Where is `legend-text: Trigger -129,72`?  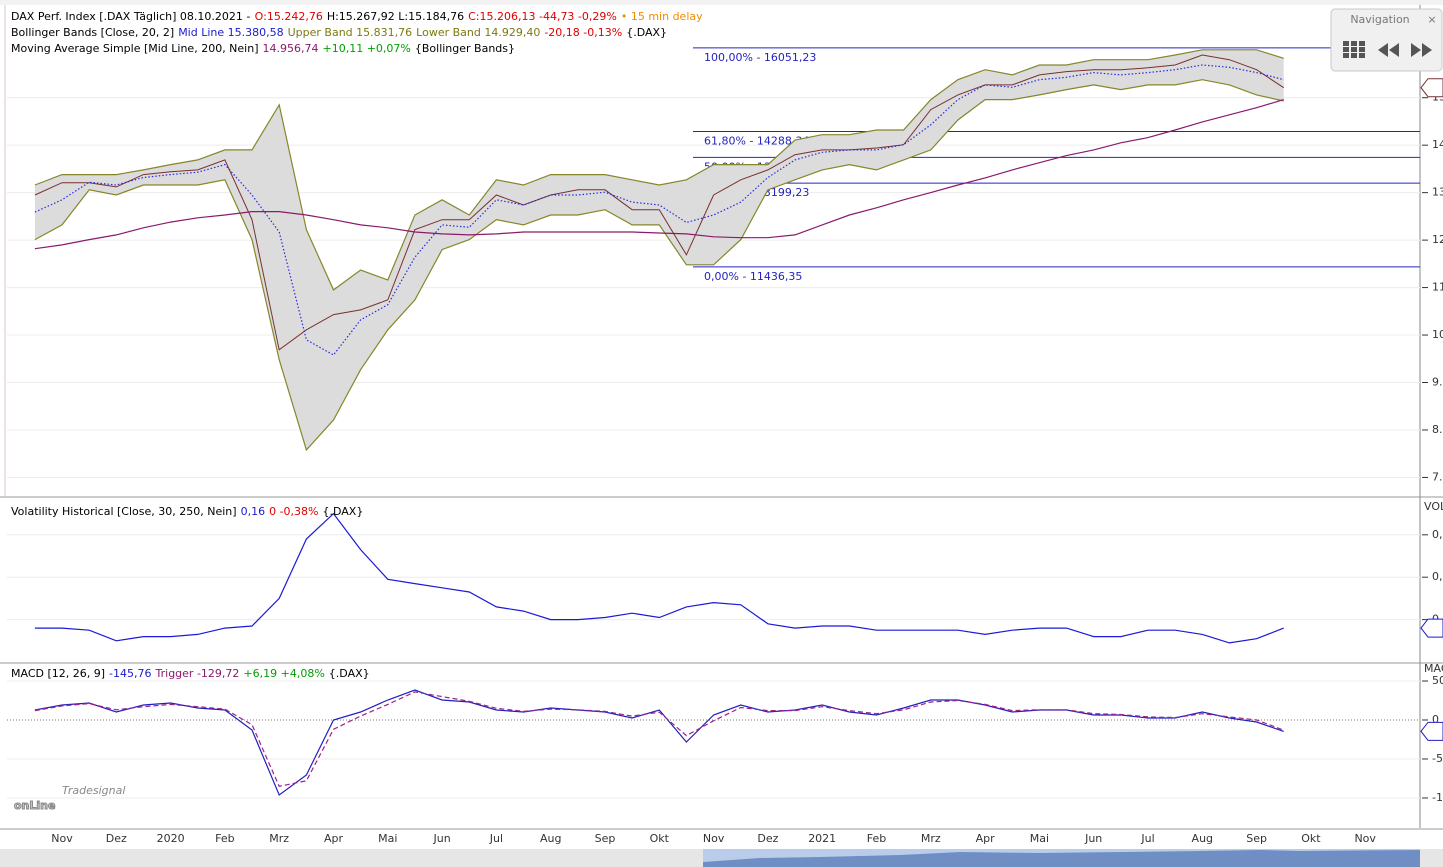
legend-text: Trigger -129,72 is located at coordinates (197, 673).